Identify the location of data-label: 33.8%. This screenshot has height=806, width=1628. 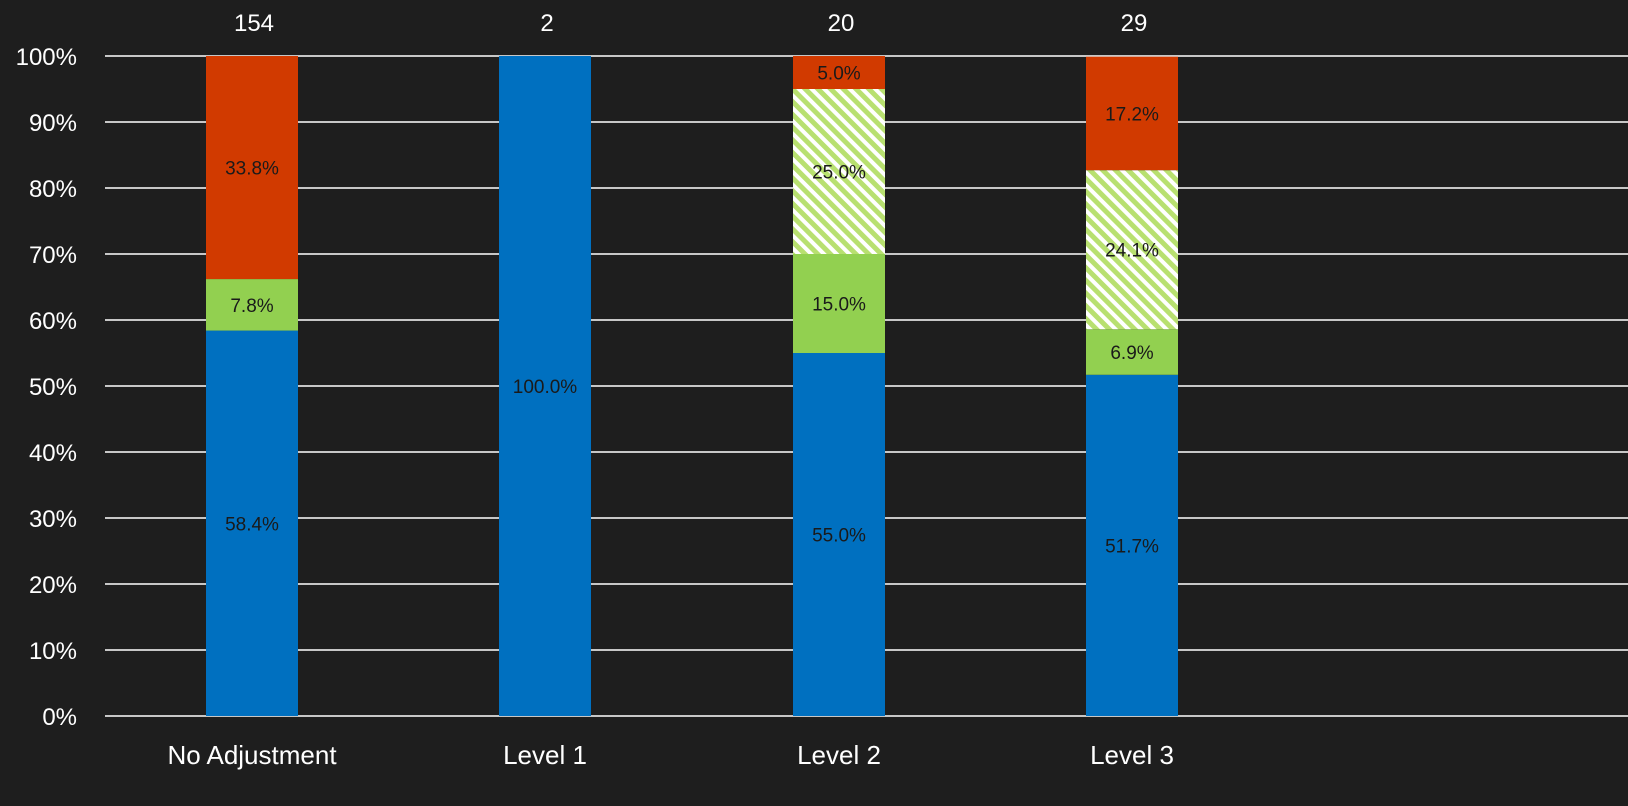
(252, 169).